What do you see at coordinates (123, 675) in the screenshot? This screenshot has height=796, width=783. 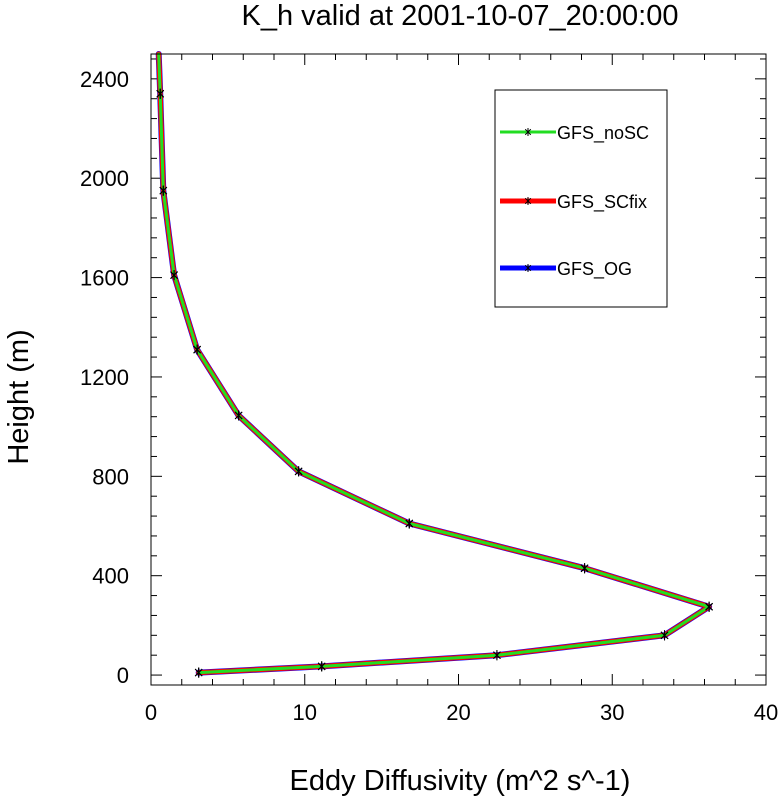 I see `y-tick-label: 0` at bounding box center [123, 675].